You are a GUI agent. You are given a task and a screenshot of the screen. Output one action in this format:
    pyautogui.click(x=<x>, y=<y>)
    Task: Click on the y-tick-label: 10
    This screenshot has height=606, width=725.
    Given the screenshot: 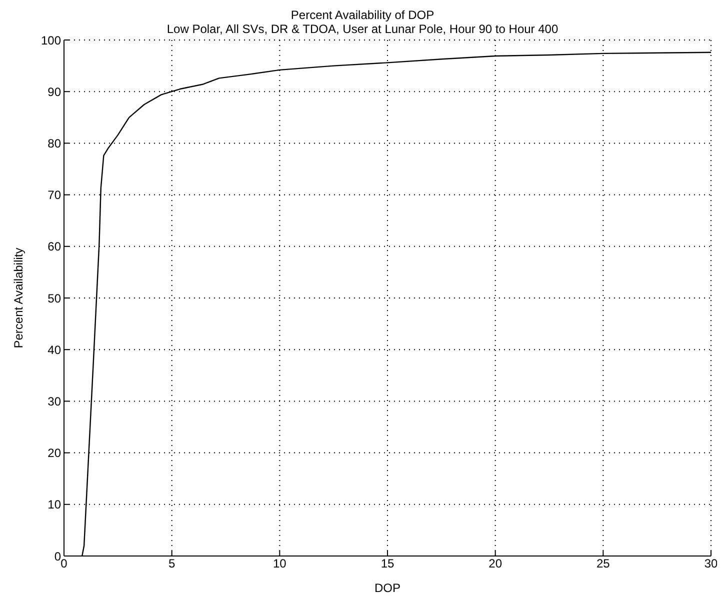 What is the action you would take?
    pyautogui.click(x=55, y=505)
    